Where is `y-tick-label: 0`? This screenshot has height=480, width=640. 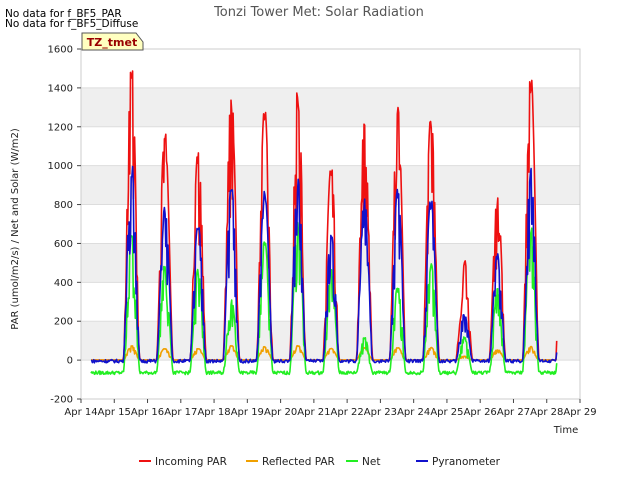 y-tick-label: 0 is located at coordinates (70, 361).